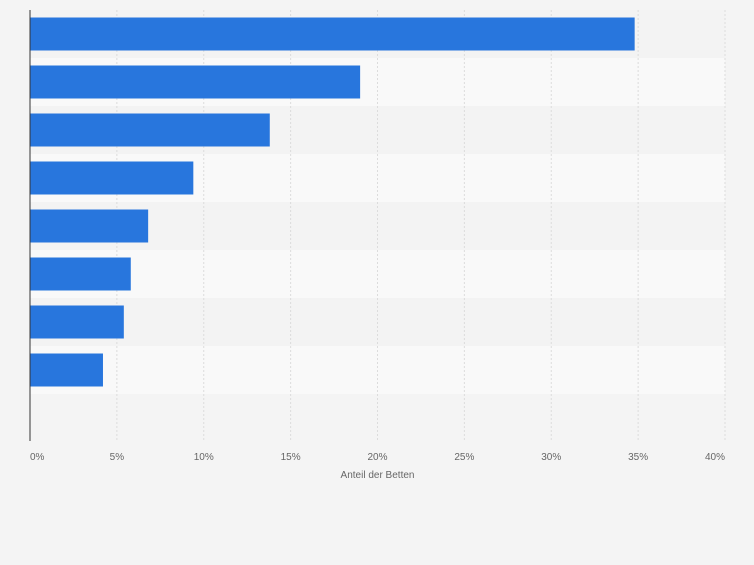  I want to click on x-axis-label: Anteil der Betten, so click(378, 475).